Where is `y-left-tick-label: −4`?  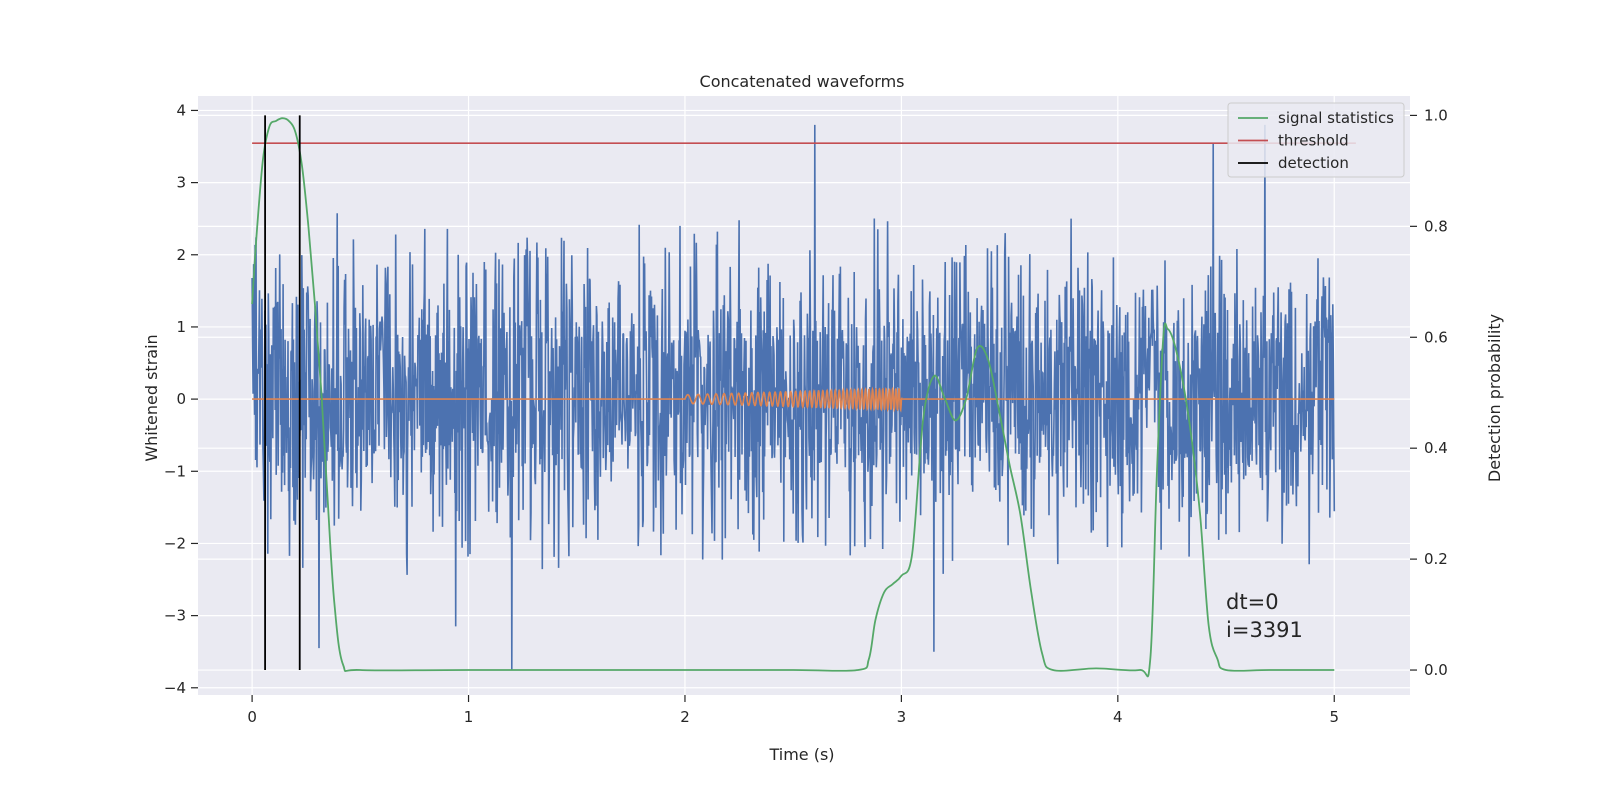 y-left-tick-label: −4 is located at coordinates (175, 688).